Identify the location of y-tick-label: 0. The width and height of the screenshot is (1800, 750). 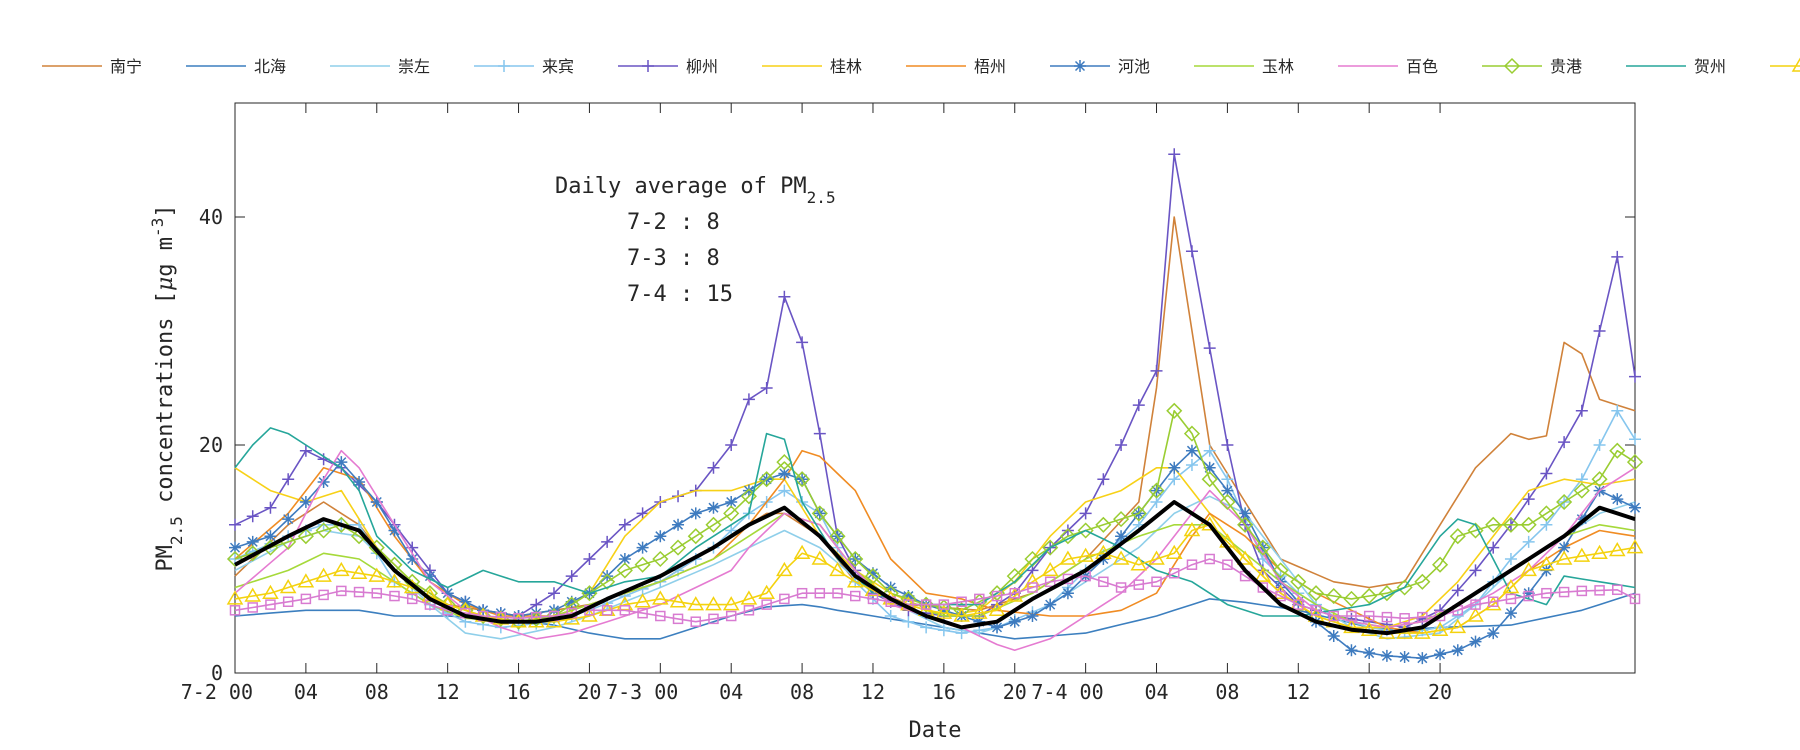
(217, 673).